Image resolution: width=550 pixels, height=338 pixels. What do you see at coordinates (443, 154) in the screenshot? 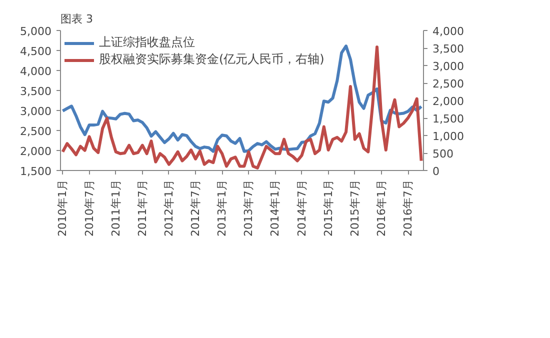
I see `y2-tick-label: 500` at bounding box center [443, 154].